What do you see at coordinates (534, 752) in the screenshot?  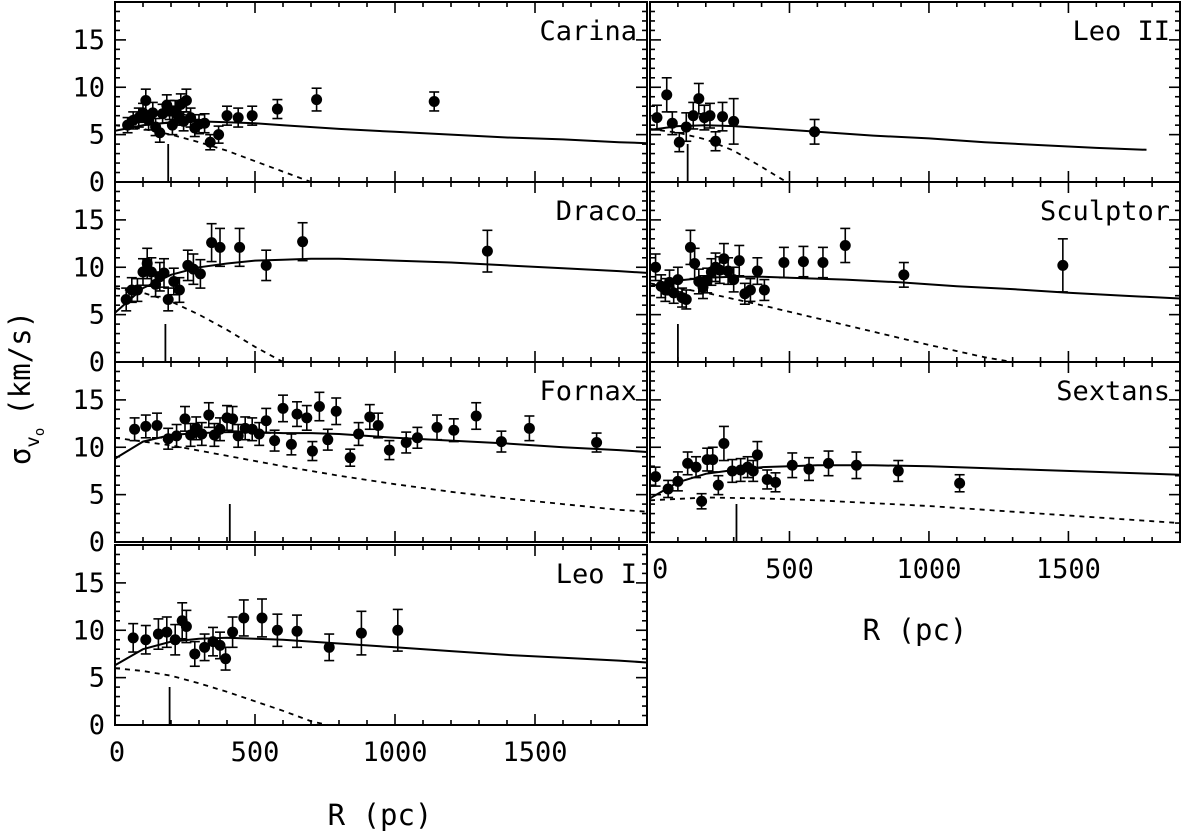 I see `x-tick-label: 1500` at bounding box center [534, 752].